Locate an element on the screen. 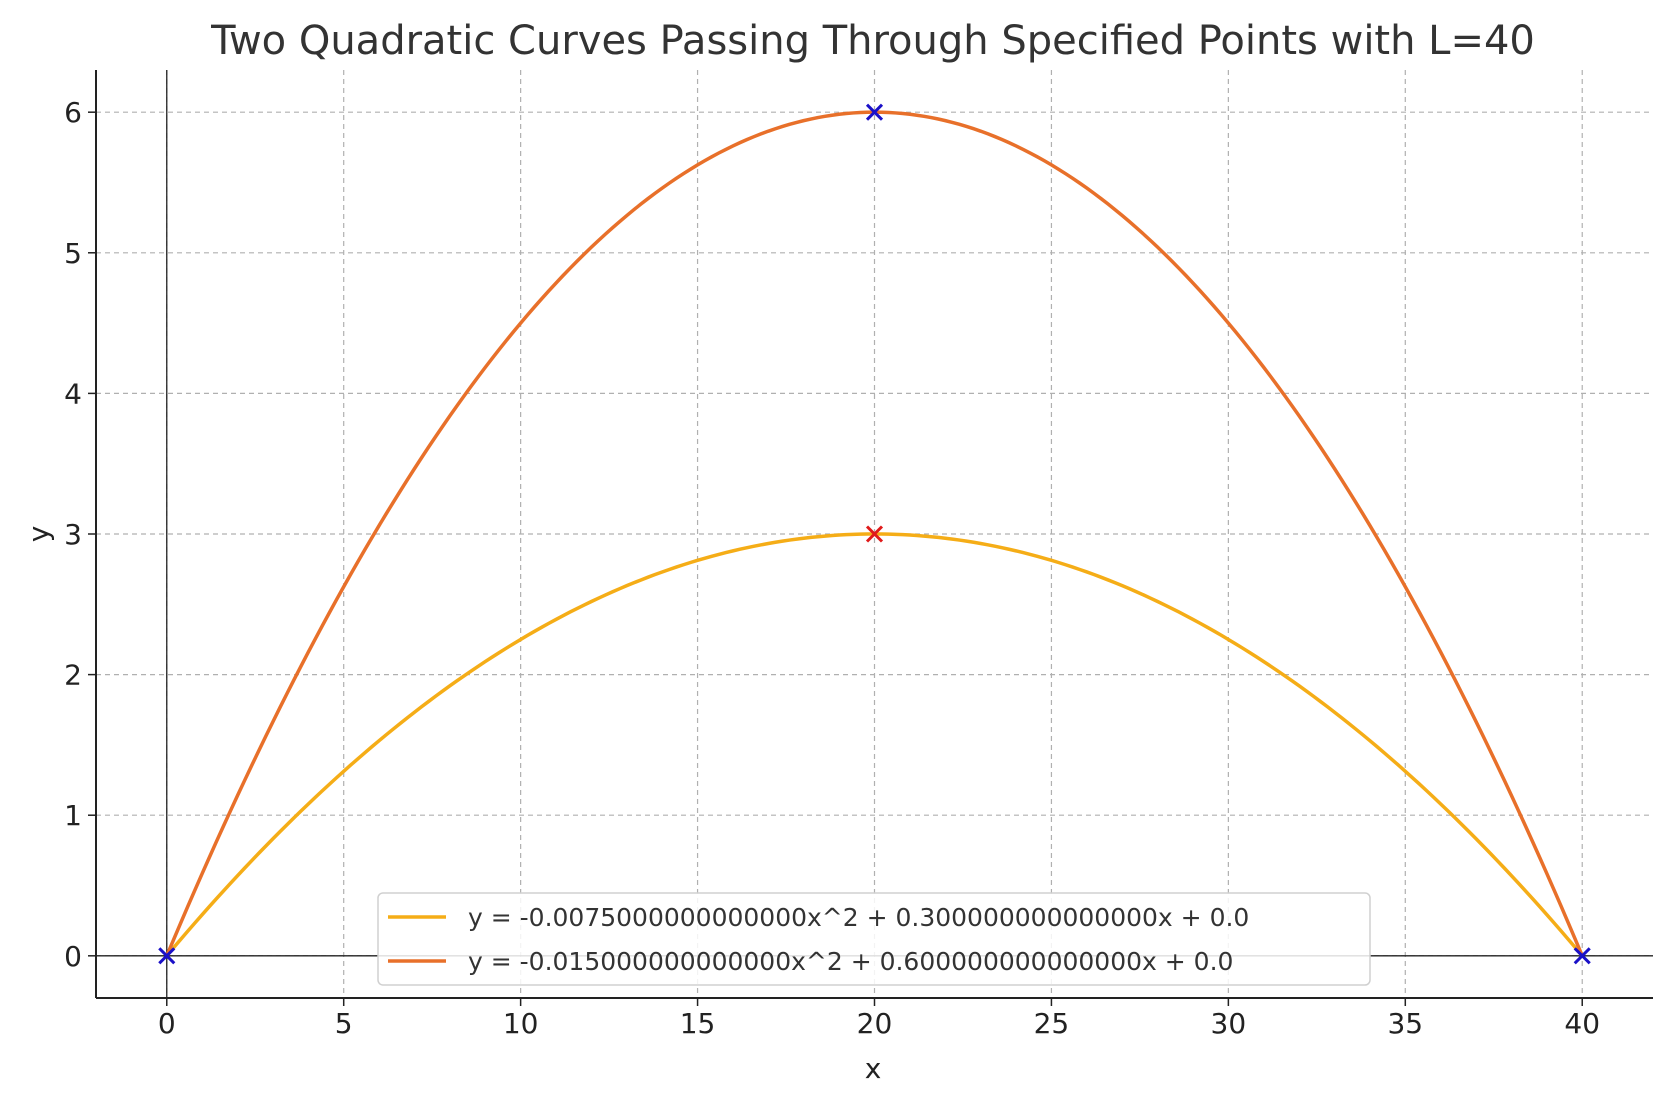 Image resolution: width=1665 pixels, height=1105 pixels. x-tick-label: 30 is located at coordinates (1229, 1023).